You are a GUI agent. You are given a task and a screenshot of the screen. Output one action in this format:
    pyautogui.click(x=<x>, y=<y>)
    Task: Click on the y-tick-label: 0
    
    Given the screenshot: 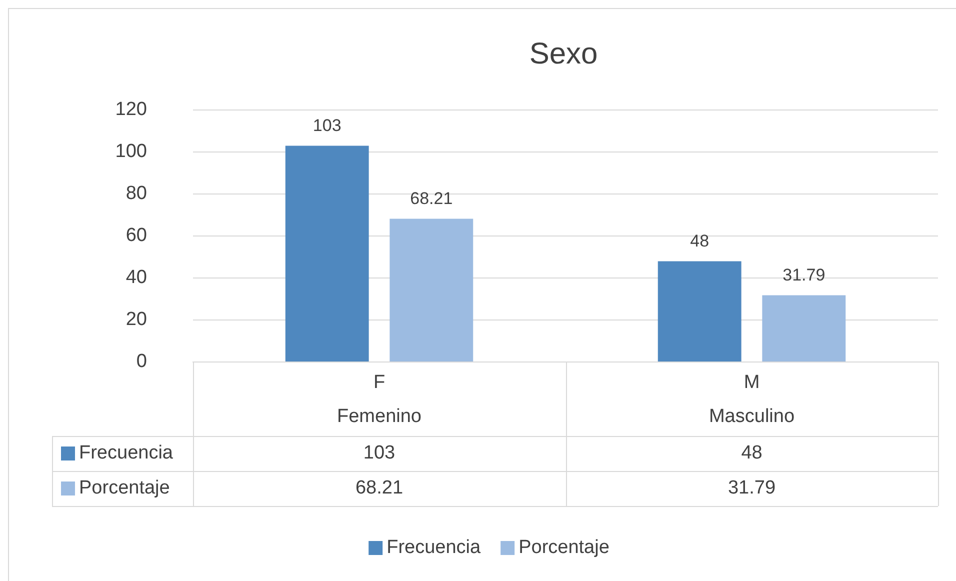 What is the action you would take?
    pyautogui.click(x=141, y=361)
    